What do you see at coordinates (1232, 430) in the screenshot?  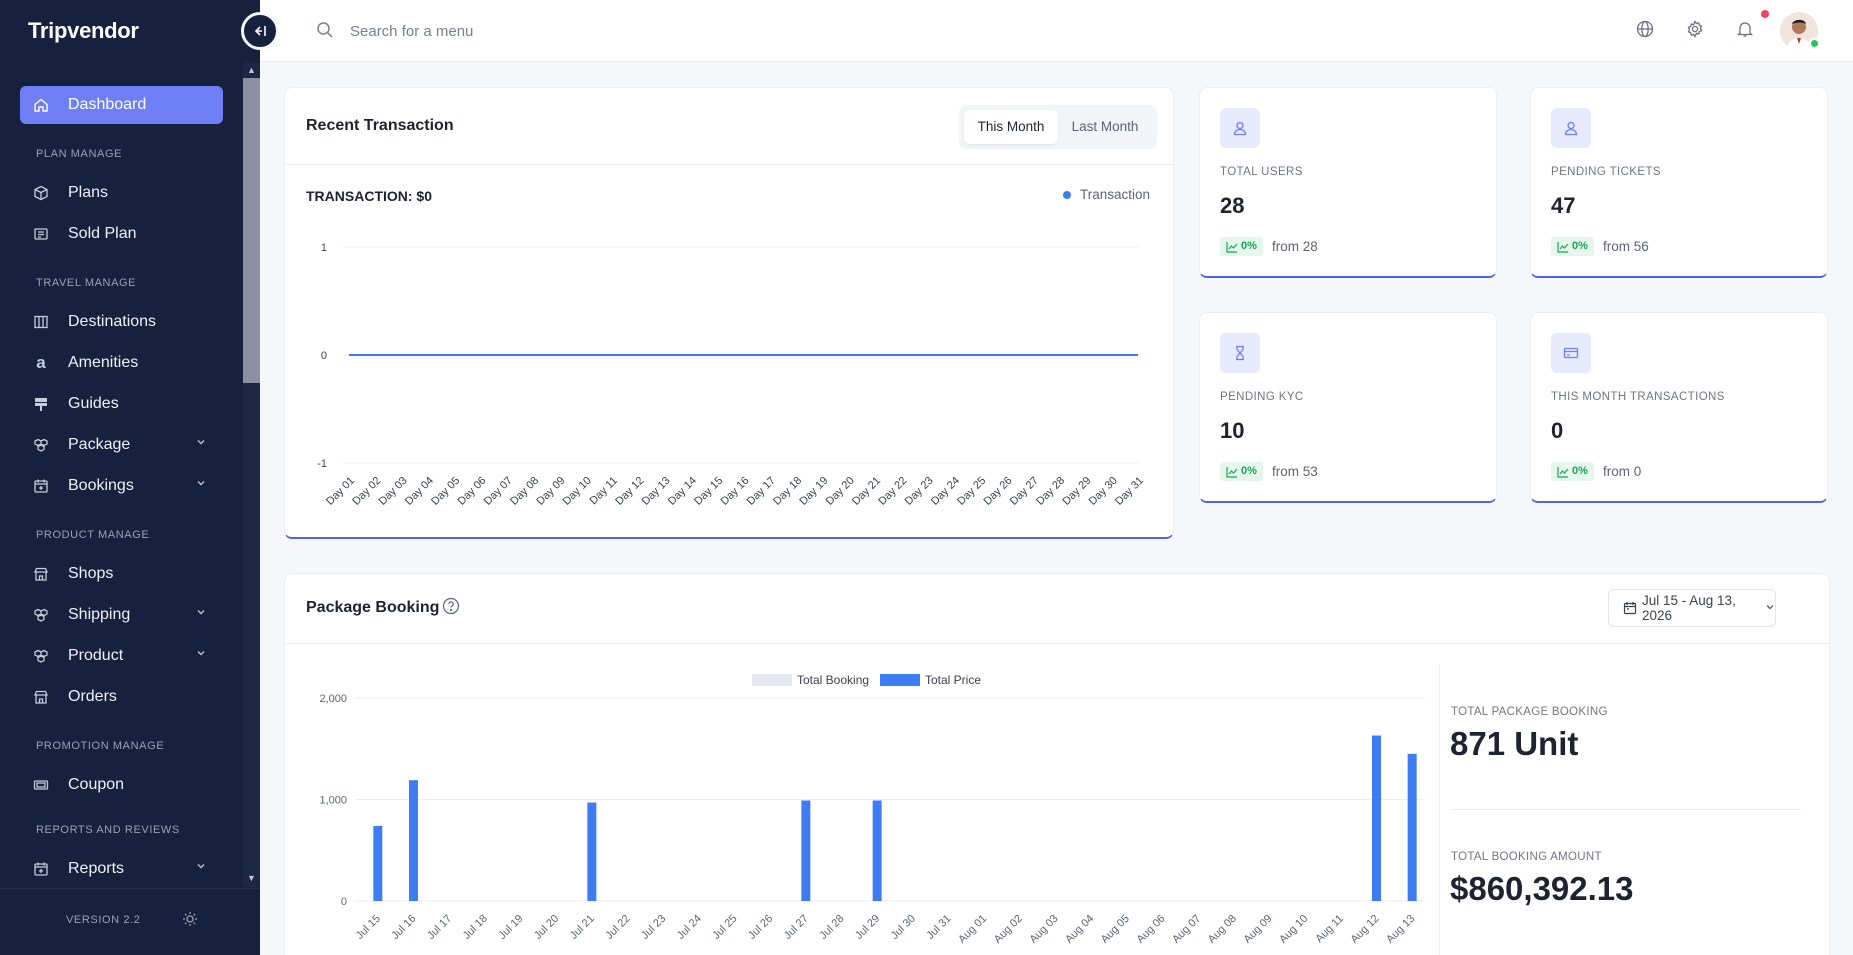 I see `stat-value: 10` at bounding box center [1232, 430].